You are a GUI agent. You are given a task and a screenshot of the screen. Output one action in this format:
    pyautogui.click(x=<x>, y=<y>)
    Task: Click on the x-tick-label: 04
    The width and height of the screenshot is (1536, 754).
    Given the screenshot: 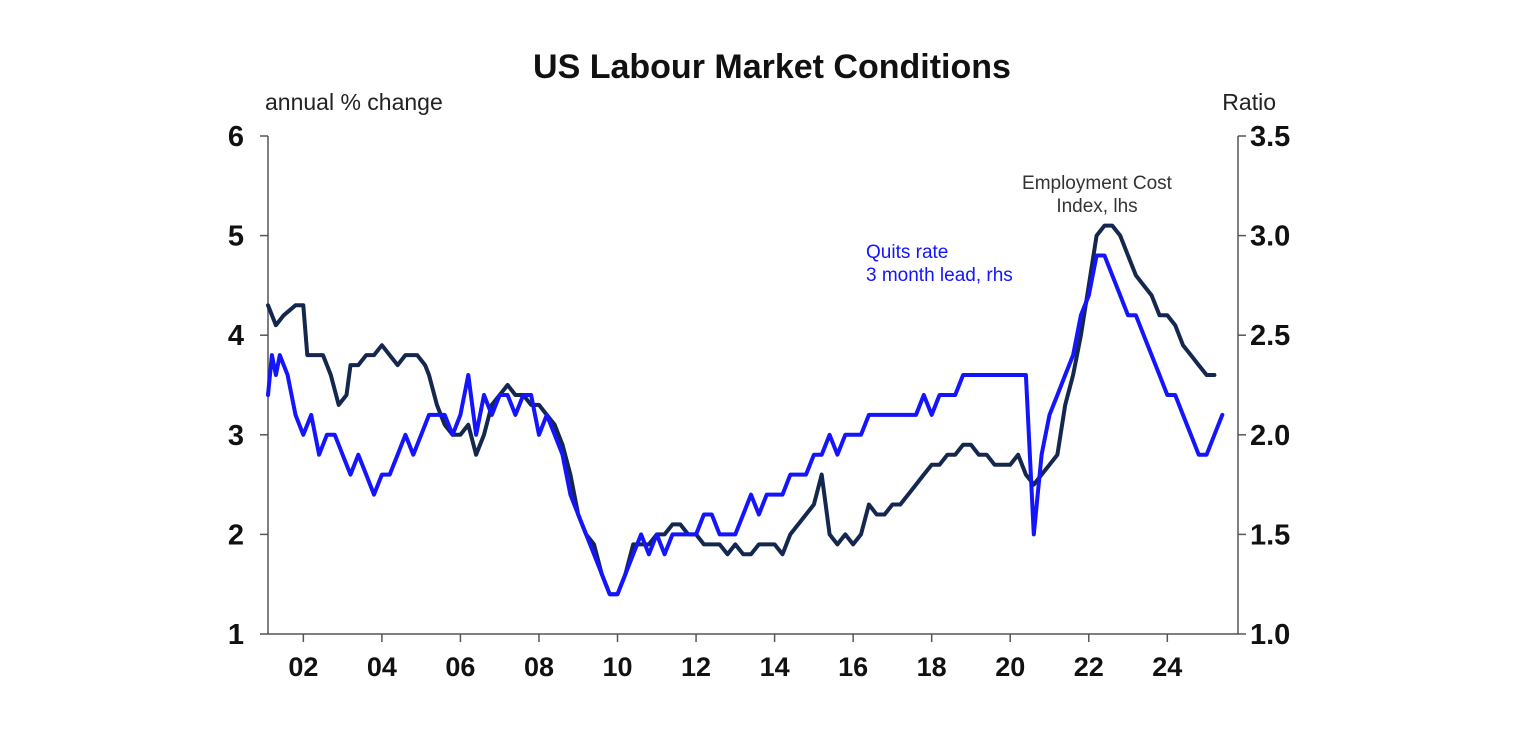 What is the action you would take?
    pyautogui.click(x=382, y=667)
    